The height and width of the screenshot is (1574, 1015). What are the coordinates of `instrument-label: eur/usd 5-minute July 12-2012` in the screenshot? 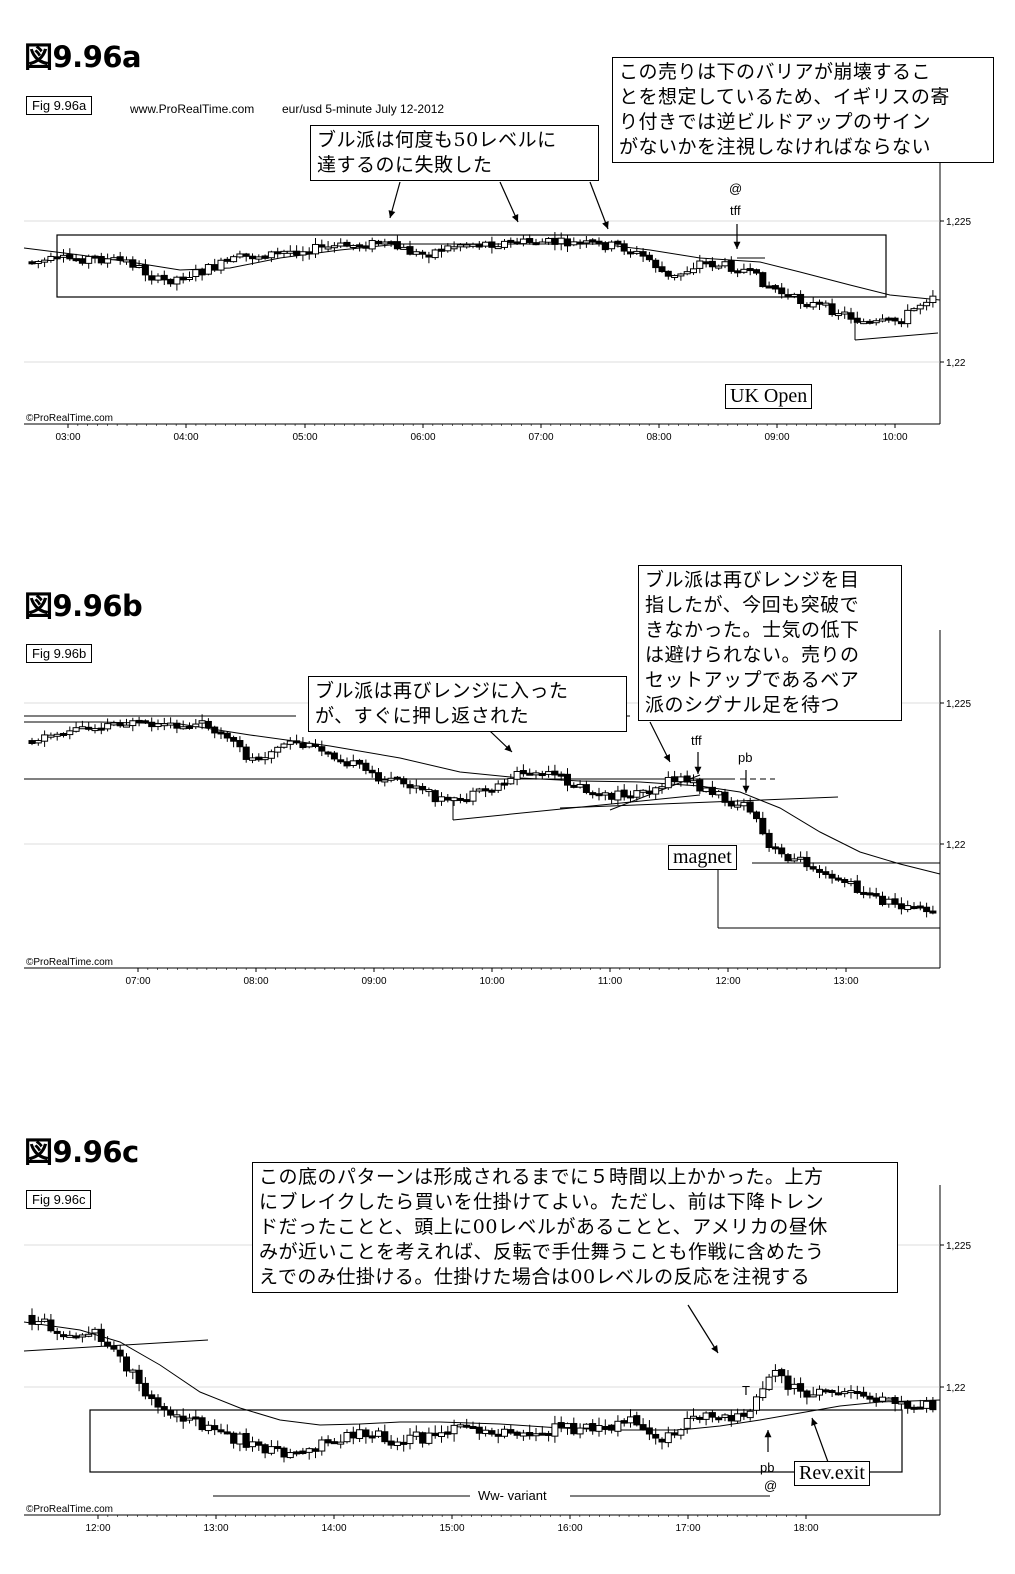 It's located at (363, 109).